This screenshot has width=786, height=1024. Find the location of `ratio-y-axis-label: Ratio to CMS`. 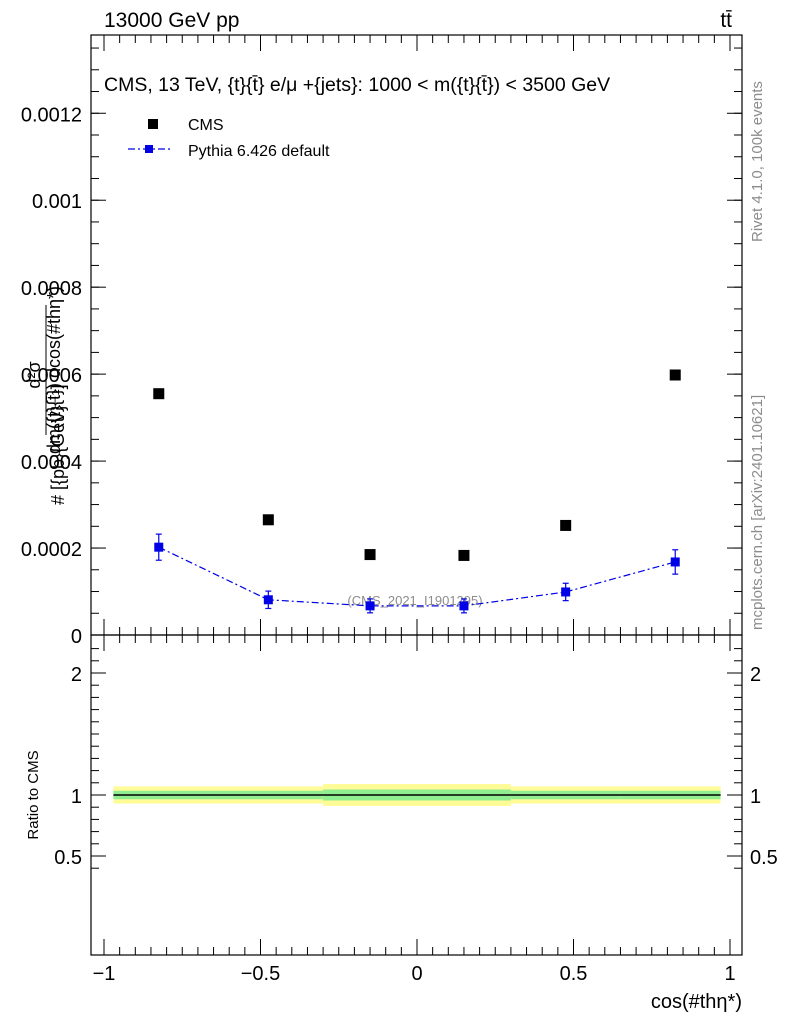

ratio-y-axis-label: Ratio to CMS is located at coordinates (33, 794).